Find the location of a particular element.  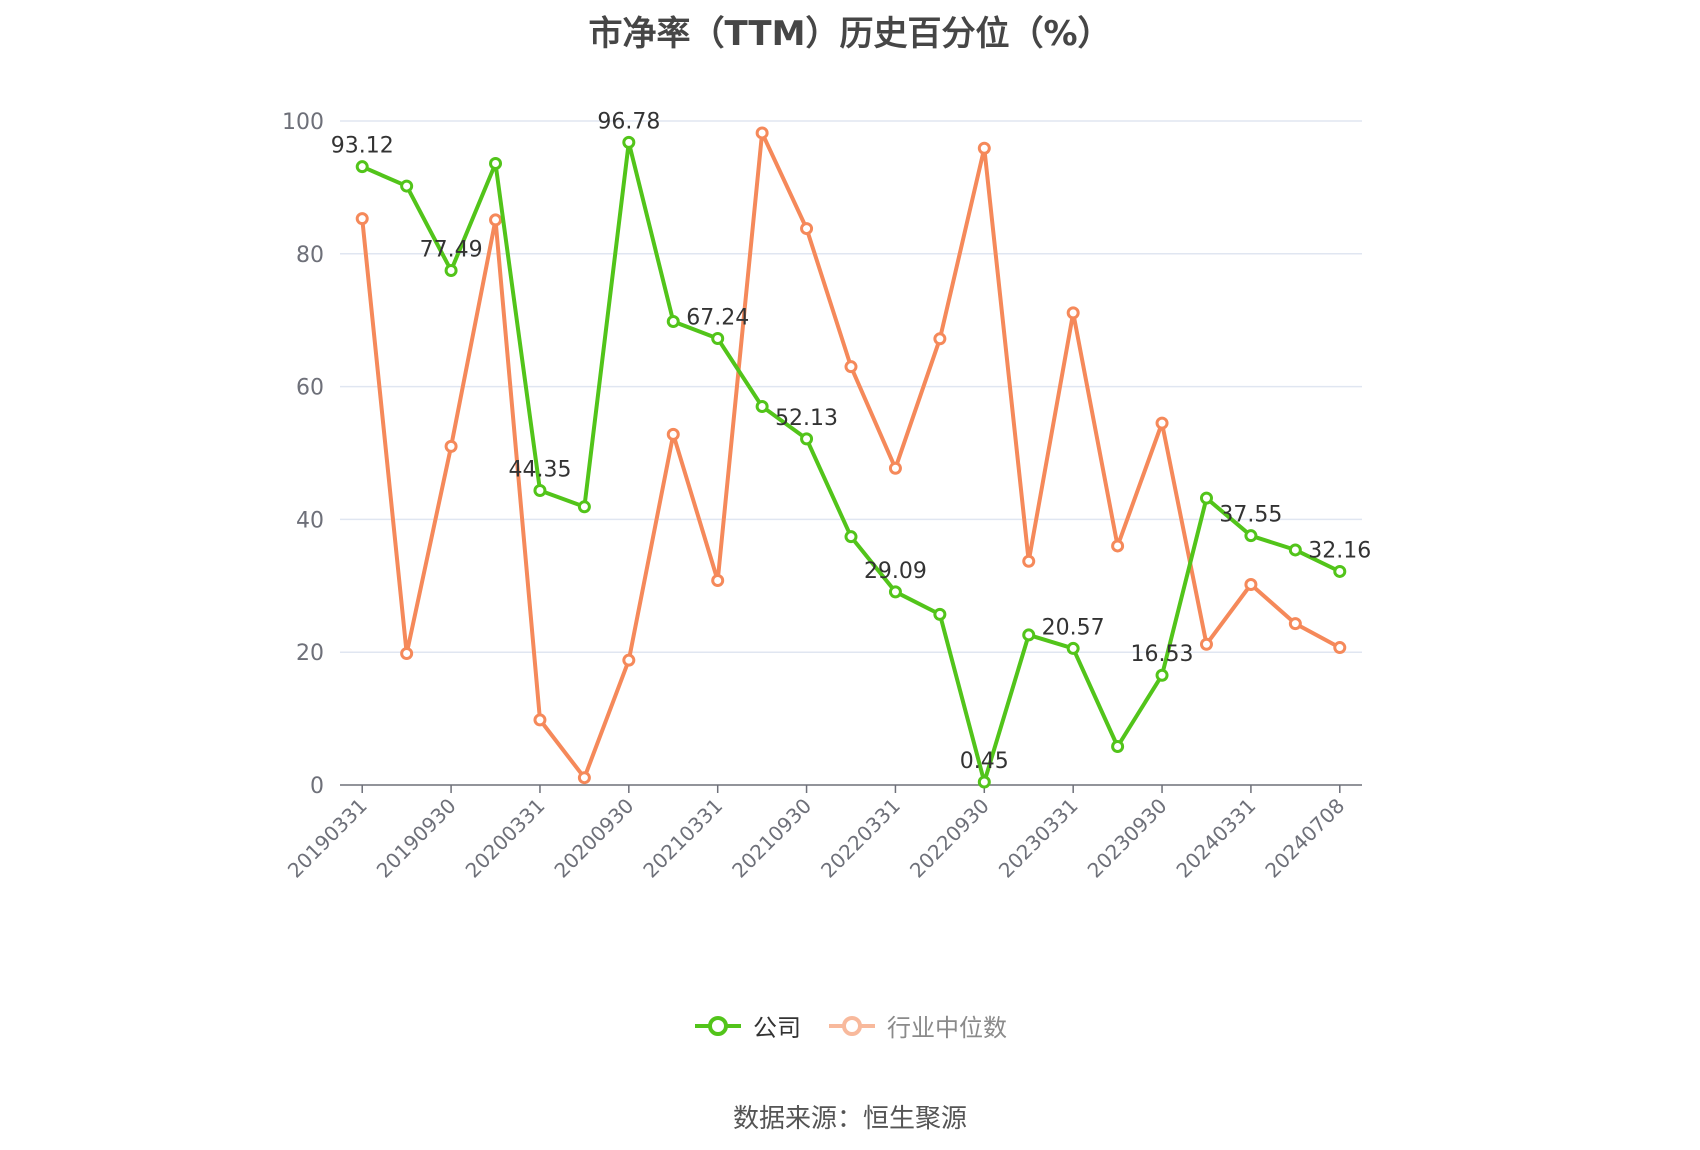

y-tick-label: 60 is located at coordinates (310, 388).